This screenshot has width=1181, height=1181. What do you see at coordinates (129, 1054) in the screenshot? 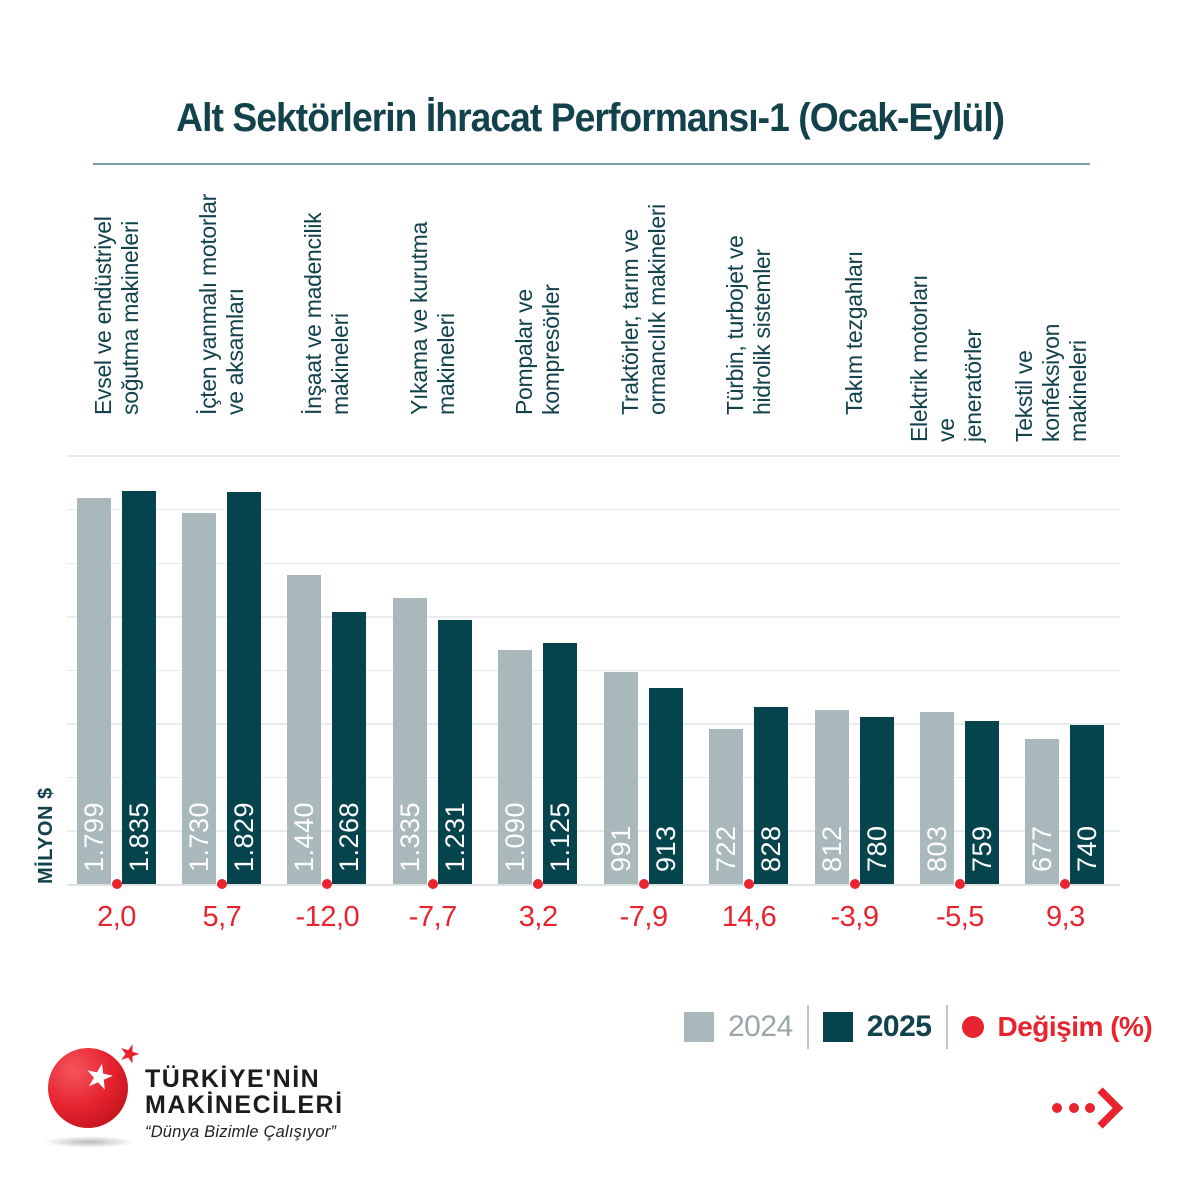
I see `star-icon: ★` at bounding box center [129, 1054].